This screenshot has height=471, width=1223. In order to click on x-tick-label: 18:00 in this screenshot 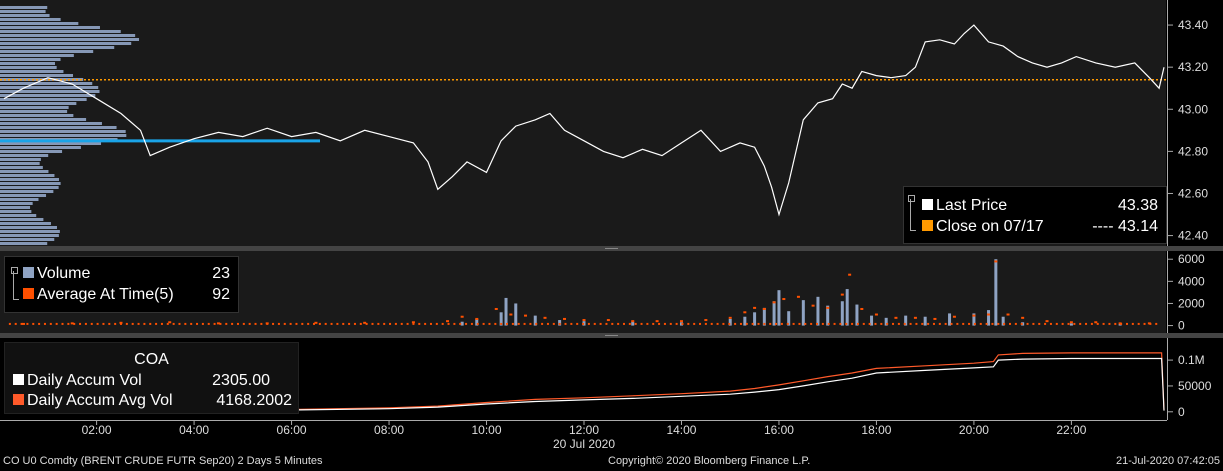, I will do `click(876, 430)`.